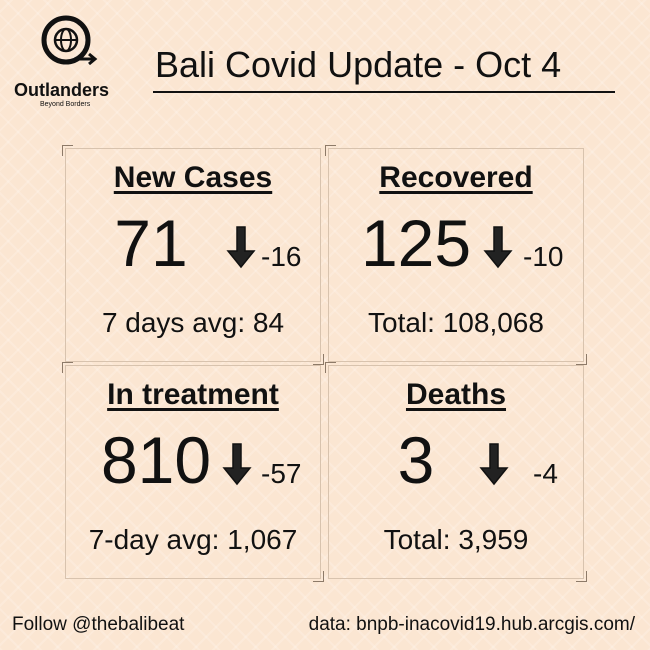 The image size is (650, 650). I want to click on card-title: Recovered, so click(456, 177).